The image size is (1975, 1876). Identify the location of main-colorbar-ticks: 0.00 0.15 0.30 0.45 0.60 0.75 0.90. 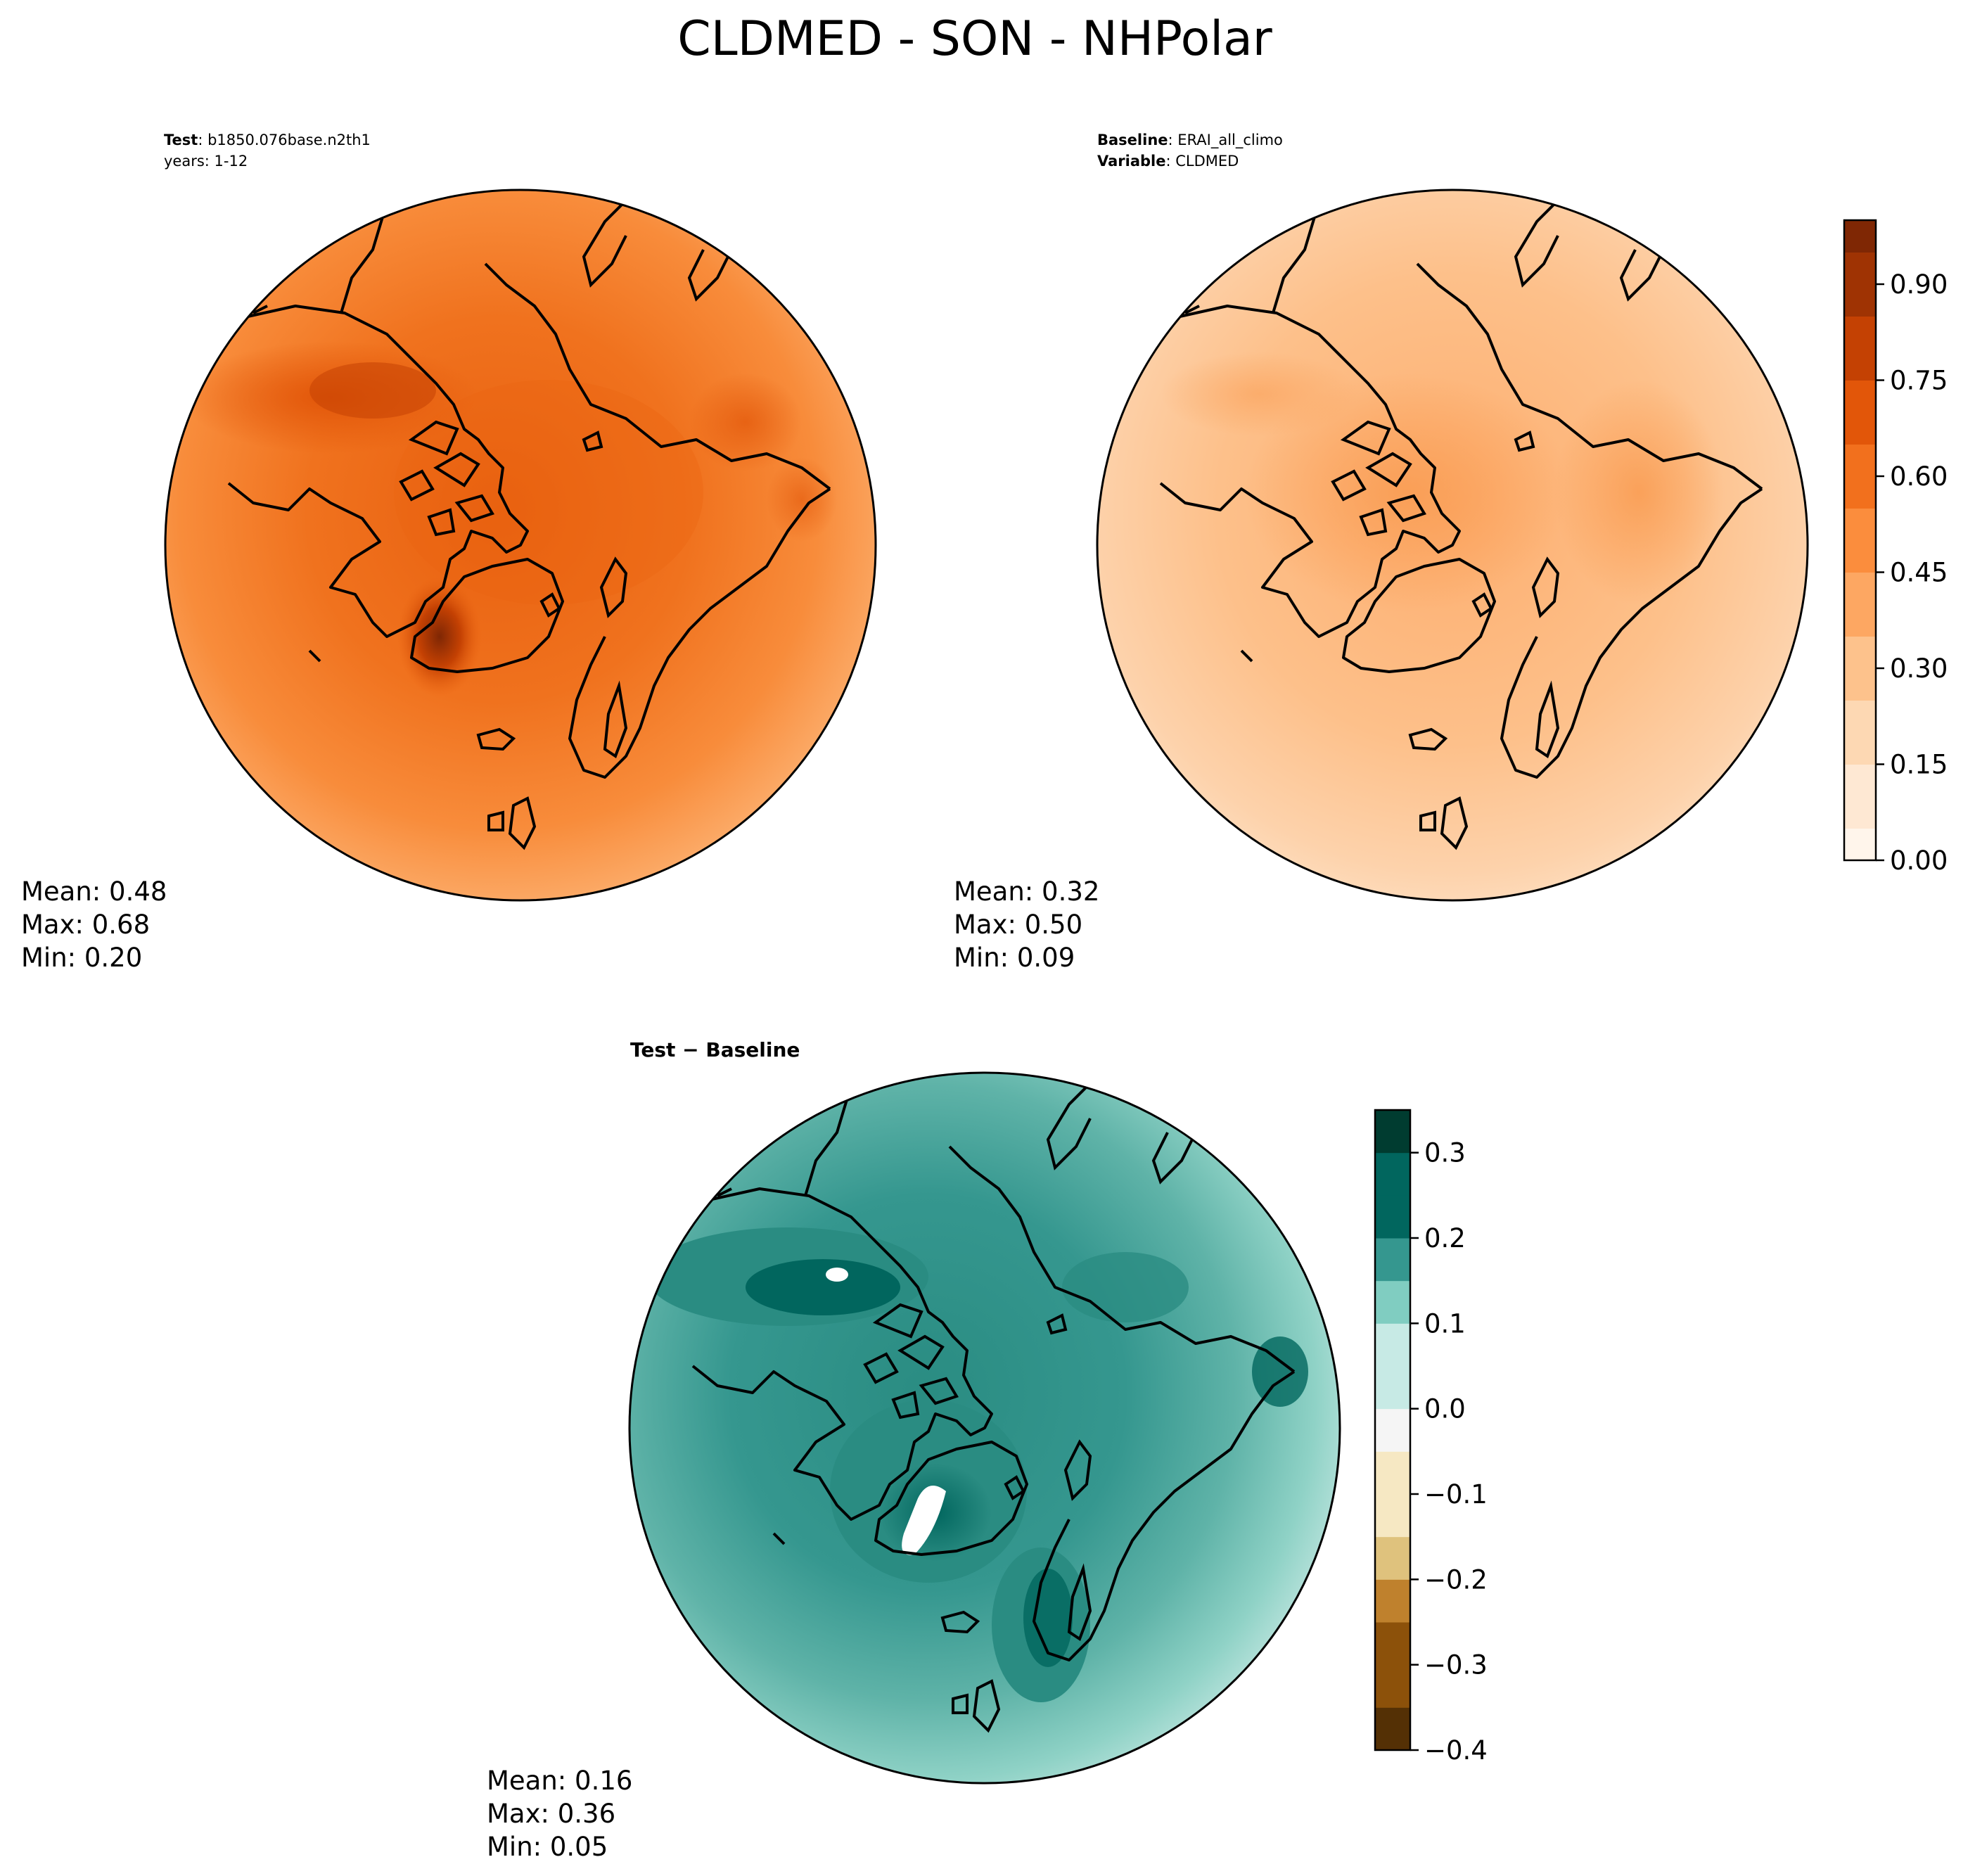
(1912, 572).